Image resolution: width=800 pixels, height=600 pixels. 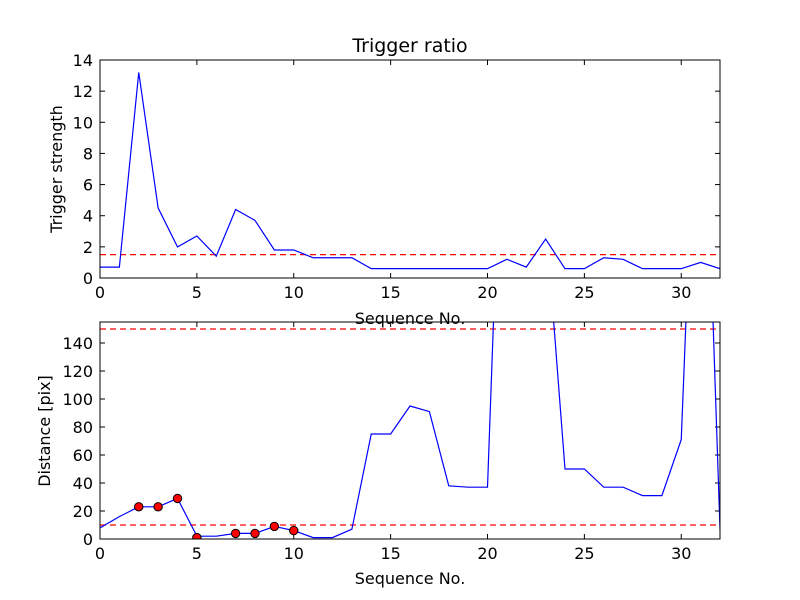 What do you see at coordinates (83, 91) in the screenshot?
I see `y-tick-label: 12` at bounding box center [83, 91].